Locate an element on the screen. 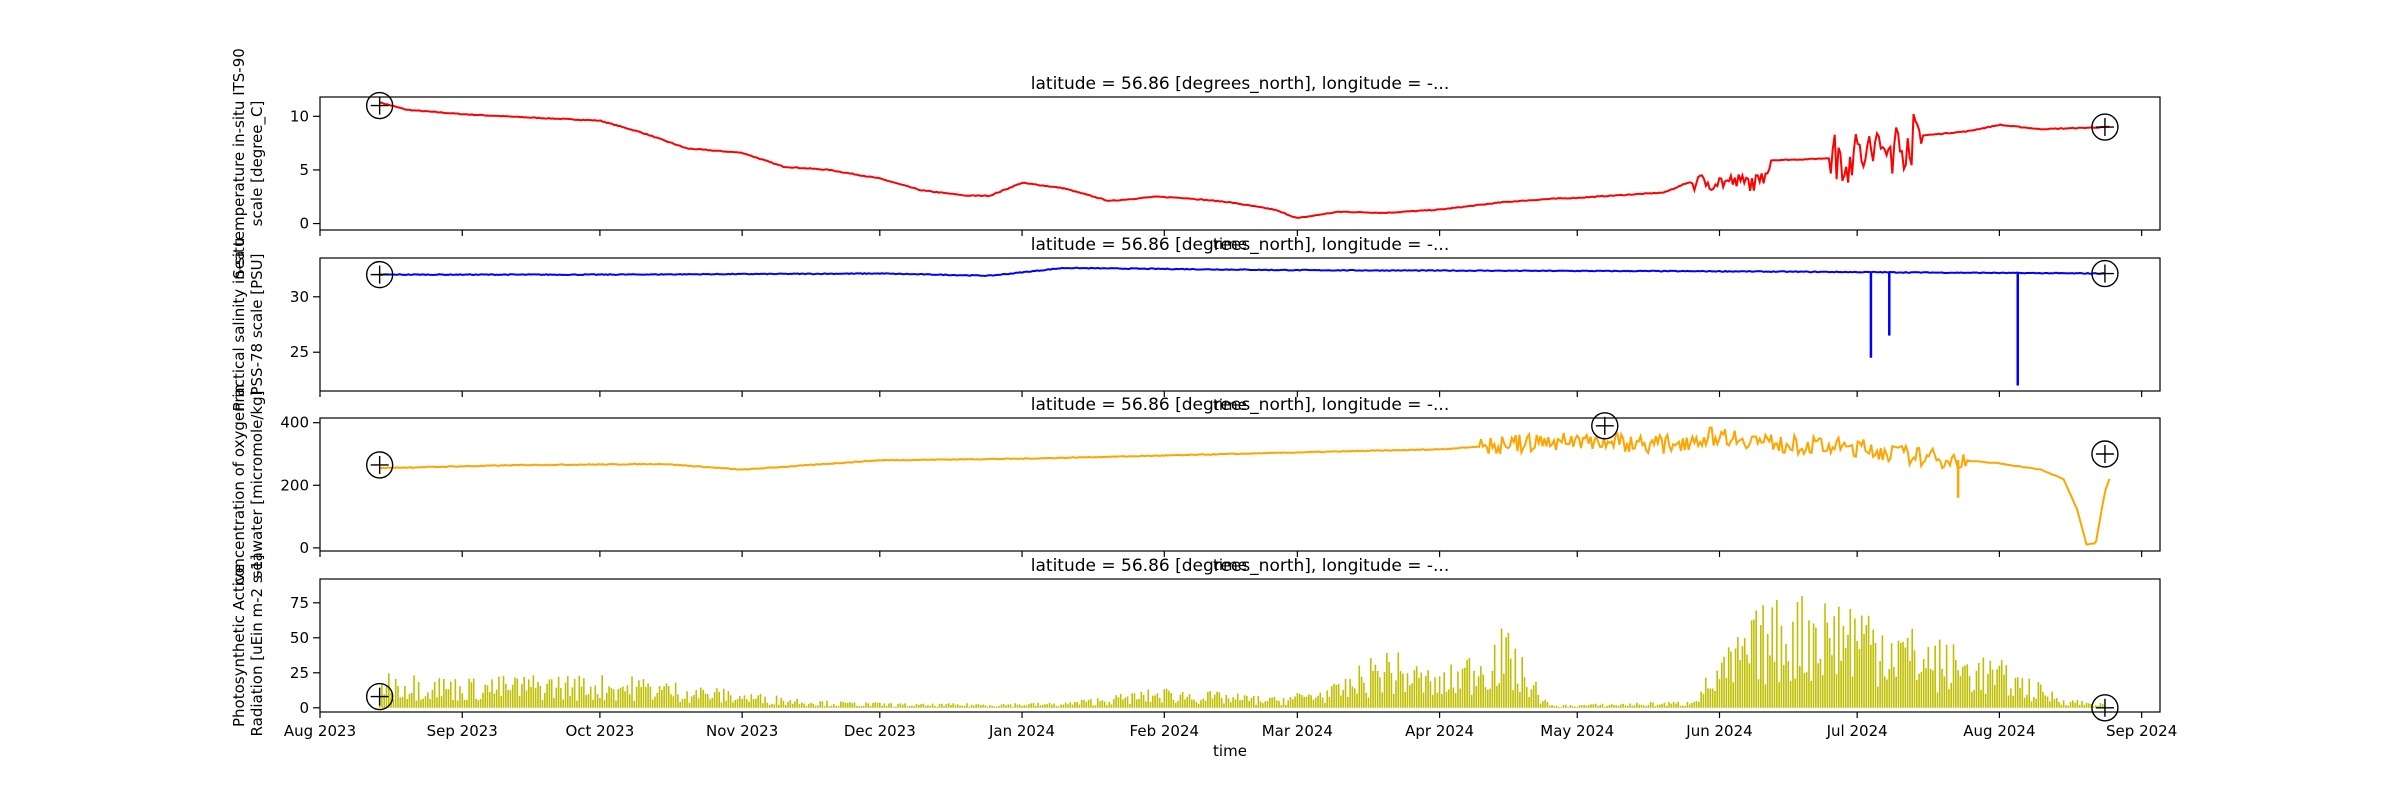 The width and height of the screenshot is (2400, 800). x-tick-label: Feb 2024 is located at coordinates (1165, 731).